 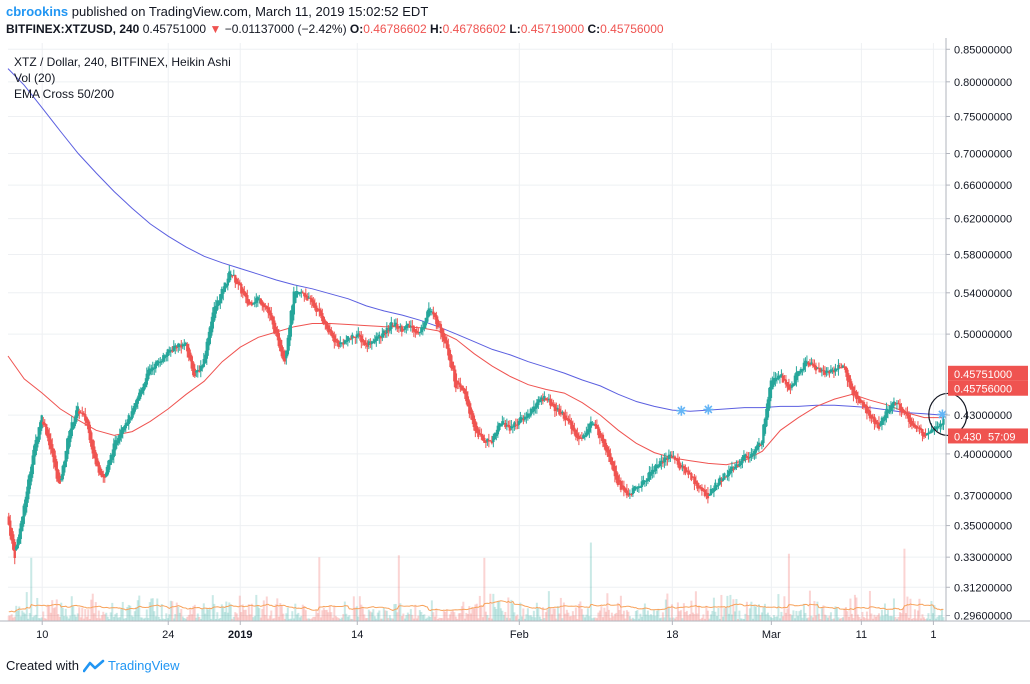 What do you see at coordinates (486, 631) in the screenshot?
I see `x-axis-ticks: 10 24 2019 14 Feb 18 Mar 11 1` at bounding box center [486, 631].